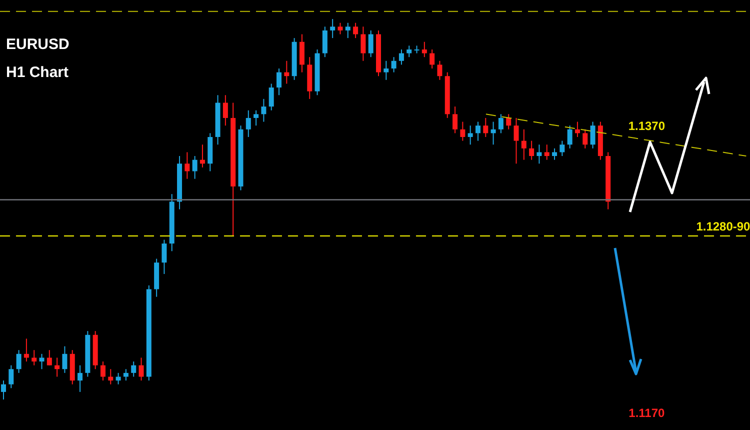  Describe the element at coordinates (38, 44) in the screenshot. I see `text: EURUSD` at that location.